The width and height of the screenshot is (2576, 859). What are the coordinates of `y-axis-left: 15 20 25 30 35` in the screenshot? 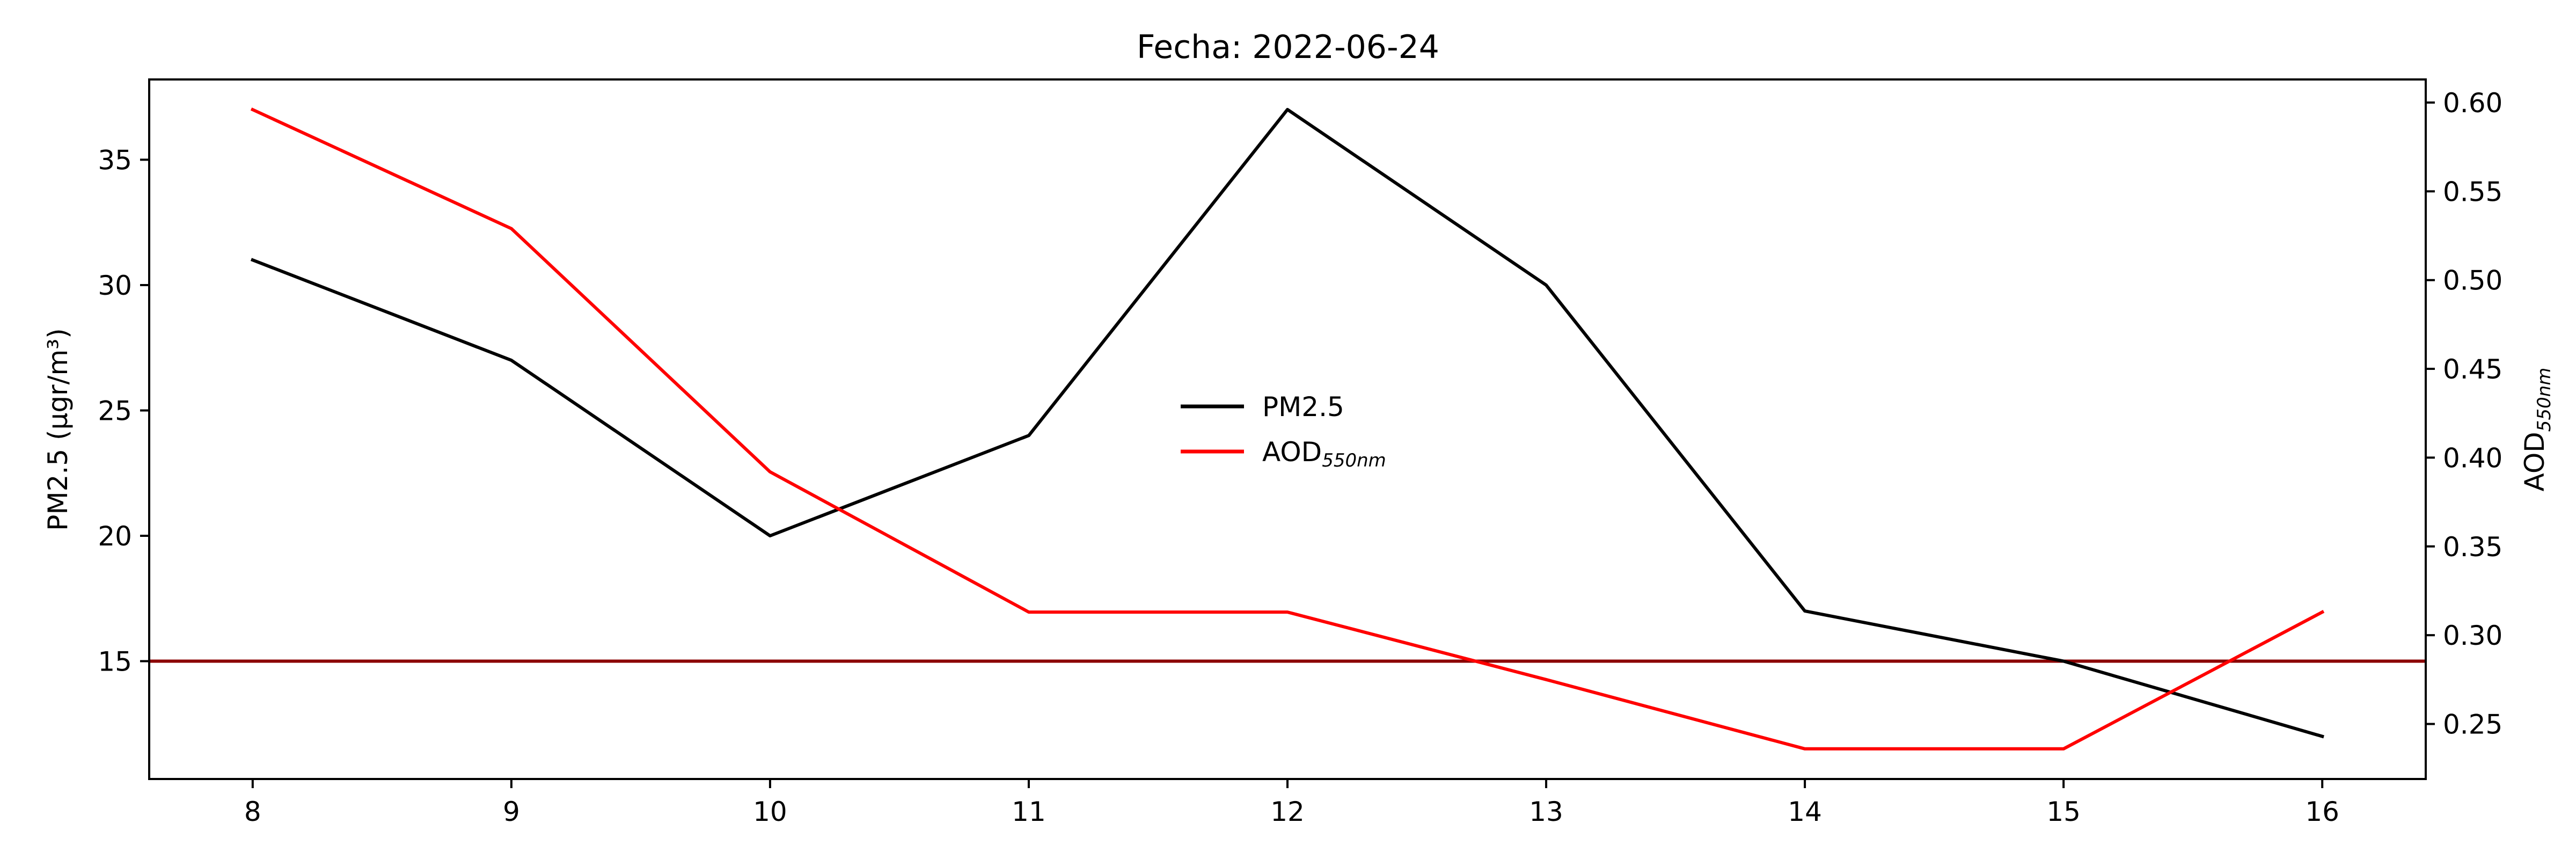 It's located at (123, 410).